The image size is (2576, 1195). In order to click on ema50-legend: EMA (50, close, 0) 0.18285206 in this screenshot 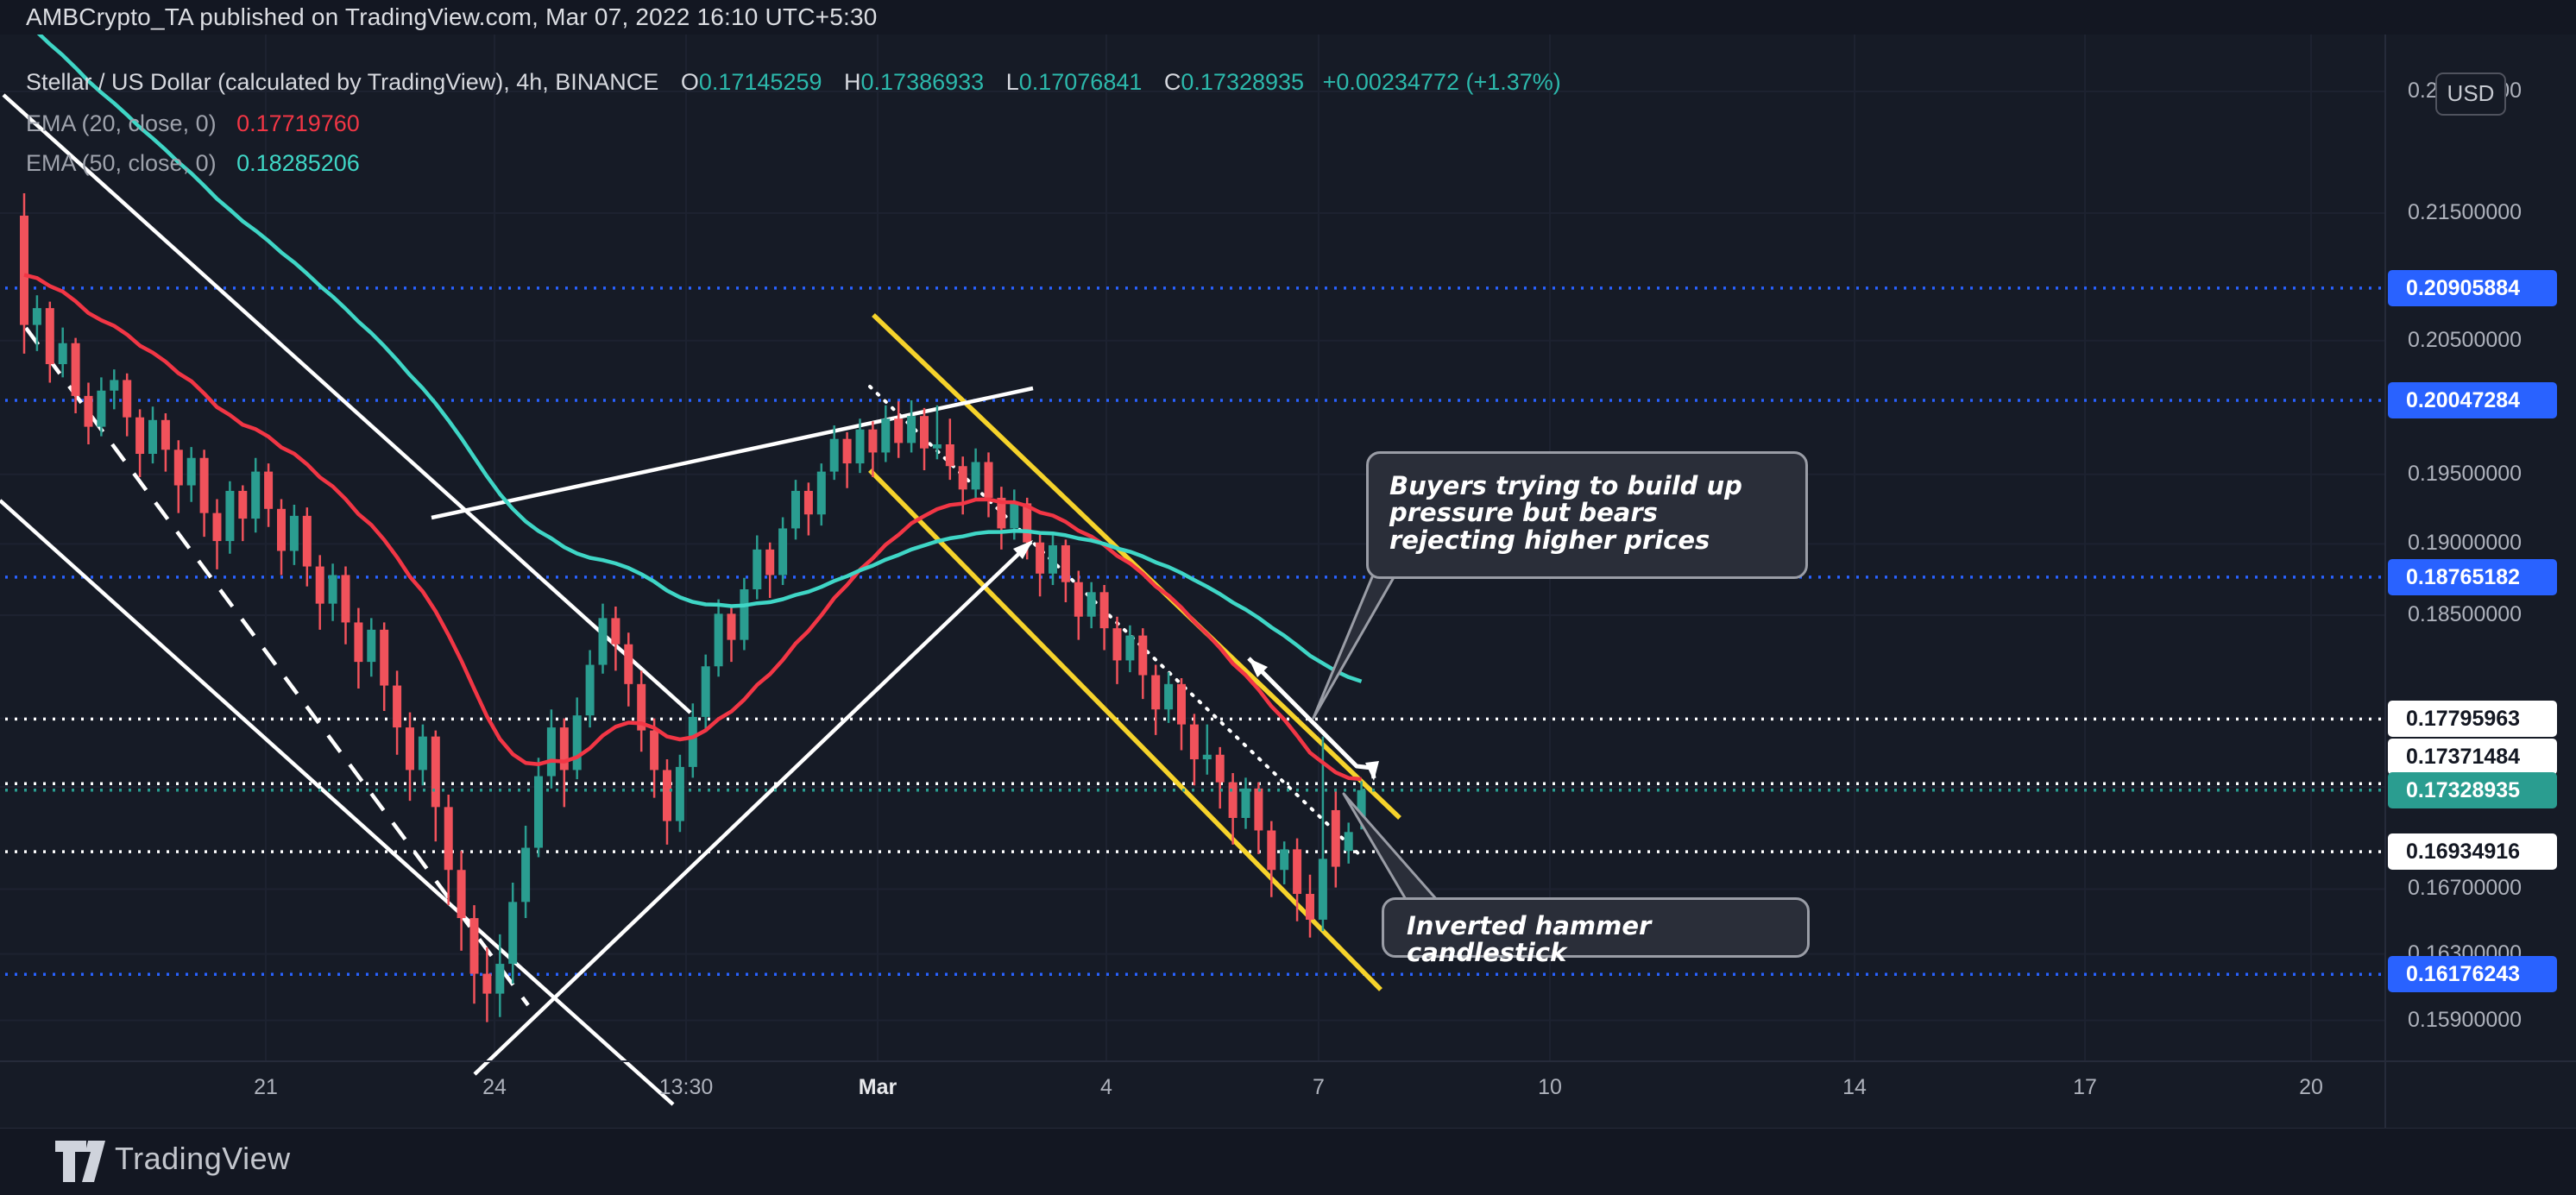, I will do `click(193, 164)`.